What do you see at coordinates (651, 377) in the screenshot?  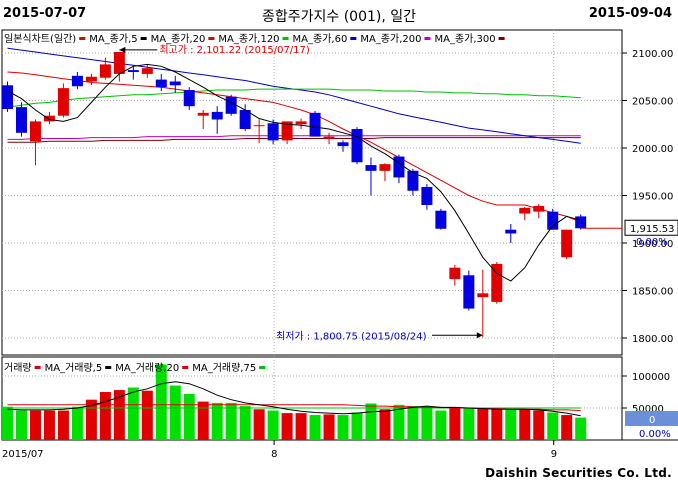 I see `volume-tick-label: 100000` at bounding box center [651, 377].